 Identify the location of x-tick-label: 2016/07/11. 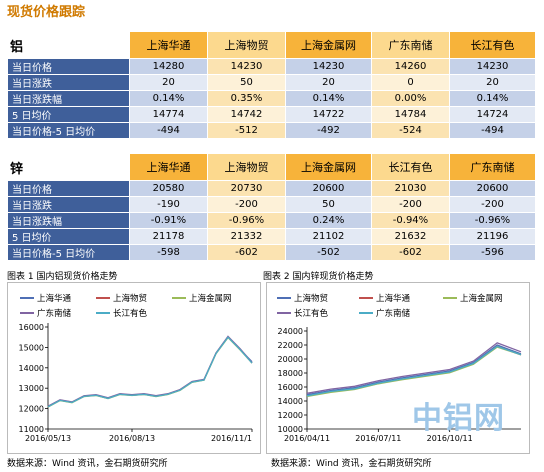
(378, 438).